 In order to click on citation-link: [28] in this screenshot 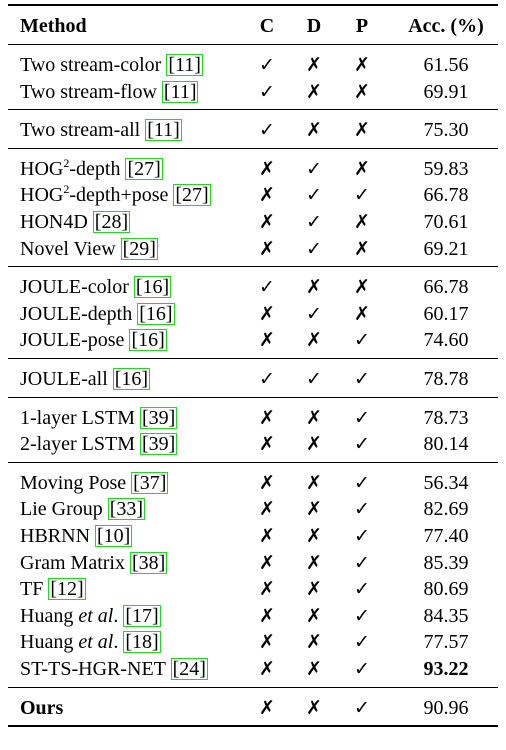, I will do `click(111, 222)`.